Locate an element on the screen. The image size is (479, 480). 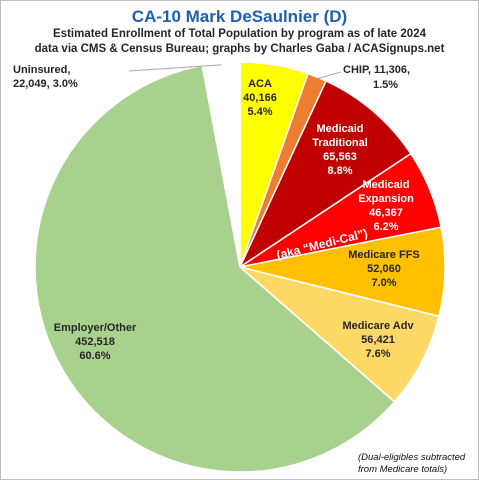
slice-label-employer-other-0: Employer/Other is located at coordinates (95, 328).